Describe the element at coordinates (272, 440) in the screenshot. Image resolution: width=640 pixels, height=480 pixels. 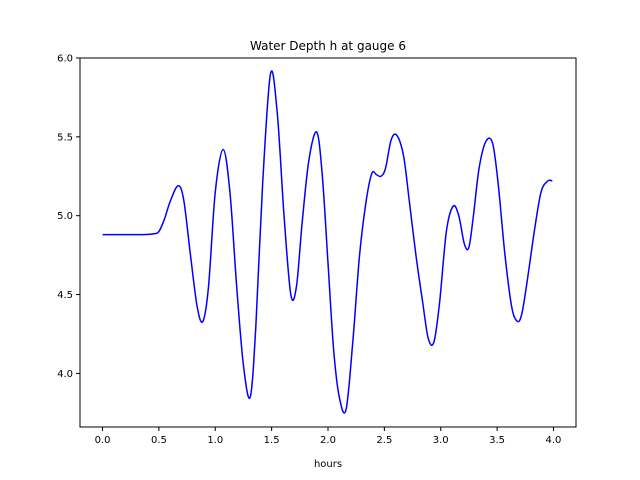
I see `x-tick-label-3: 1.5` at that location.